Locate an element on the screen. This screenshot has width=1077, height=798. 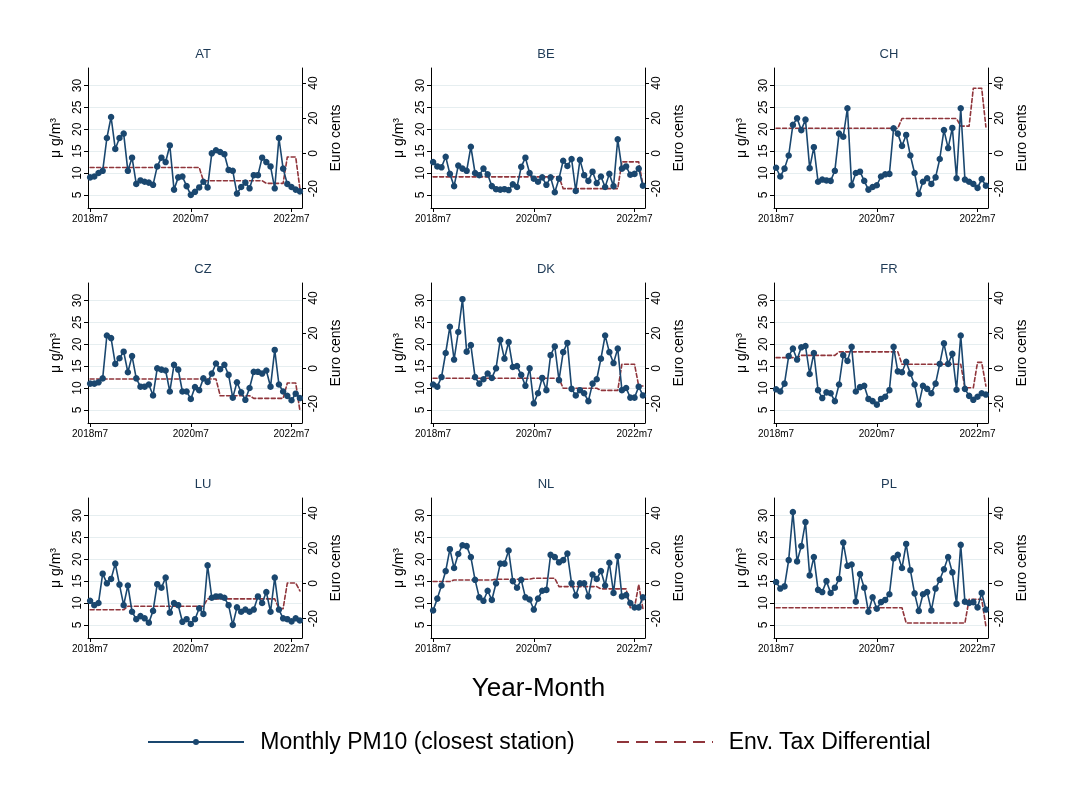
x-axis-title: Year-Month is located at coordinates (538, 687).